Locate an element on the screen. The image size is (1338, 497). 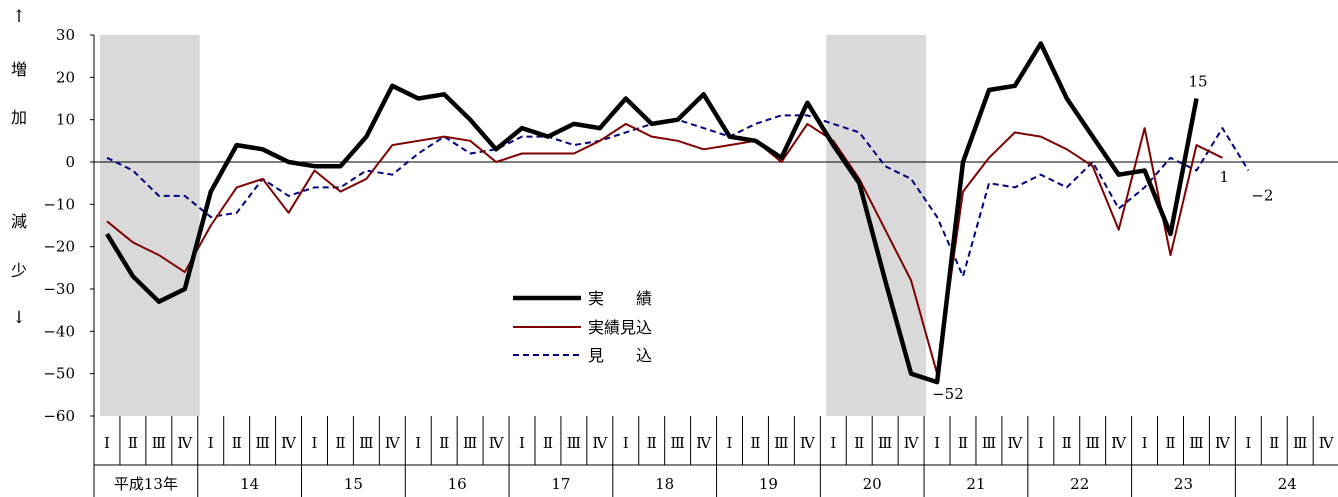
year-label: 17 is located at coordinates (560, 484).